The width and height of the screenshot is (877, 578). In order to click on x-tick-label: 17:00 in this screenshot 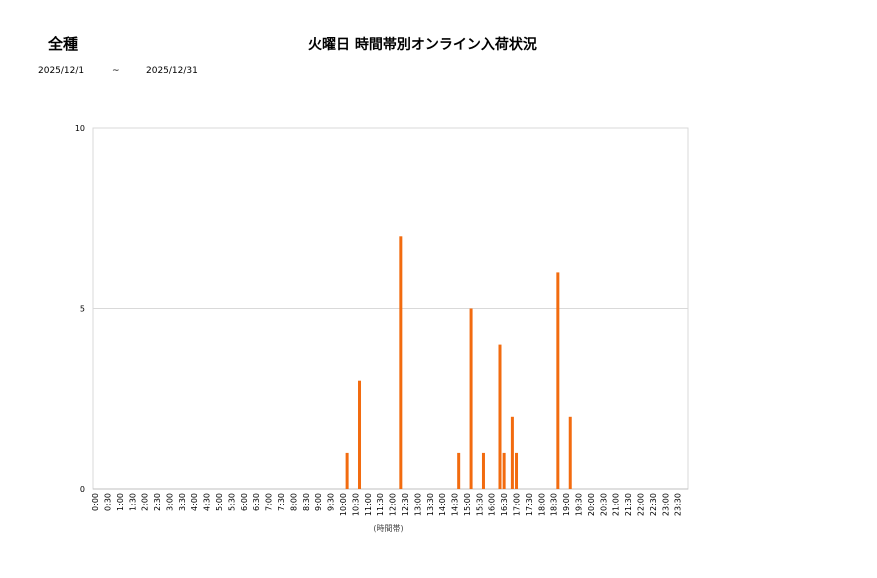, I will do `click(517, 504)`.